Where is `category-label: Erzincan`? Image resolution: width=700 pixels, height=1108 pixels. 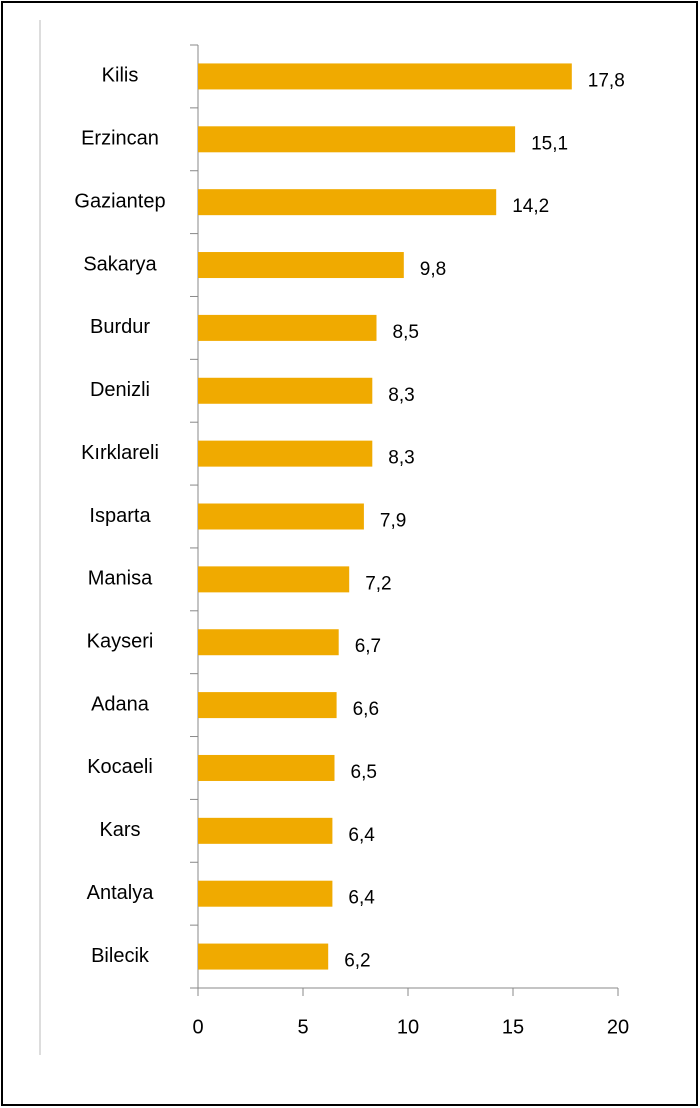 category-label: Erzincan is located at coordinates (120, 139).